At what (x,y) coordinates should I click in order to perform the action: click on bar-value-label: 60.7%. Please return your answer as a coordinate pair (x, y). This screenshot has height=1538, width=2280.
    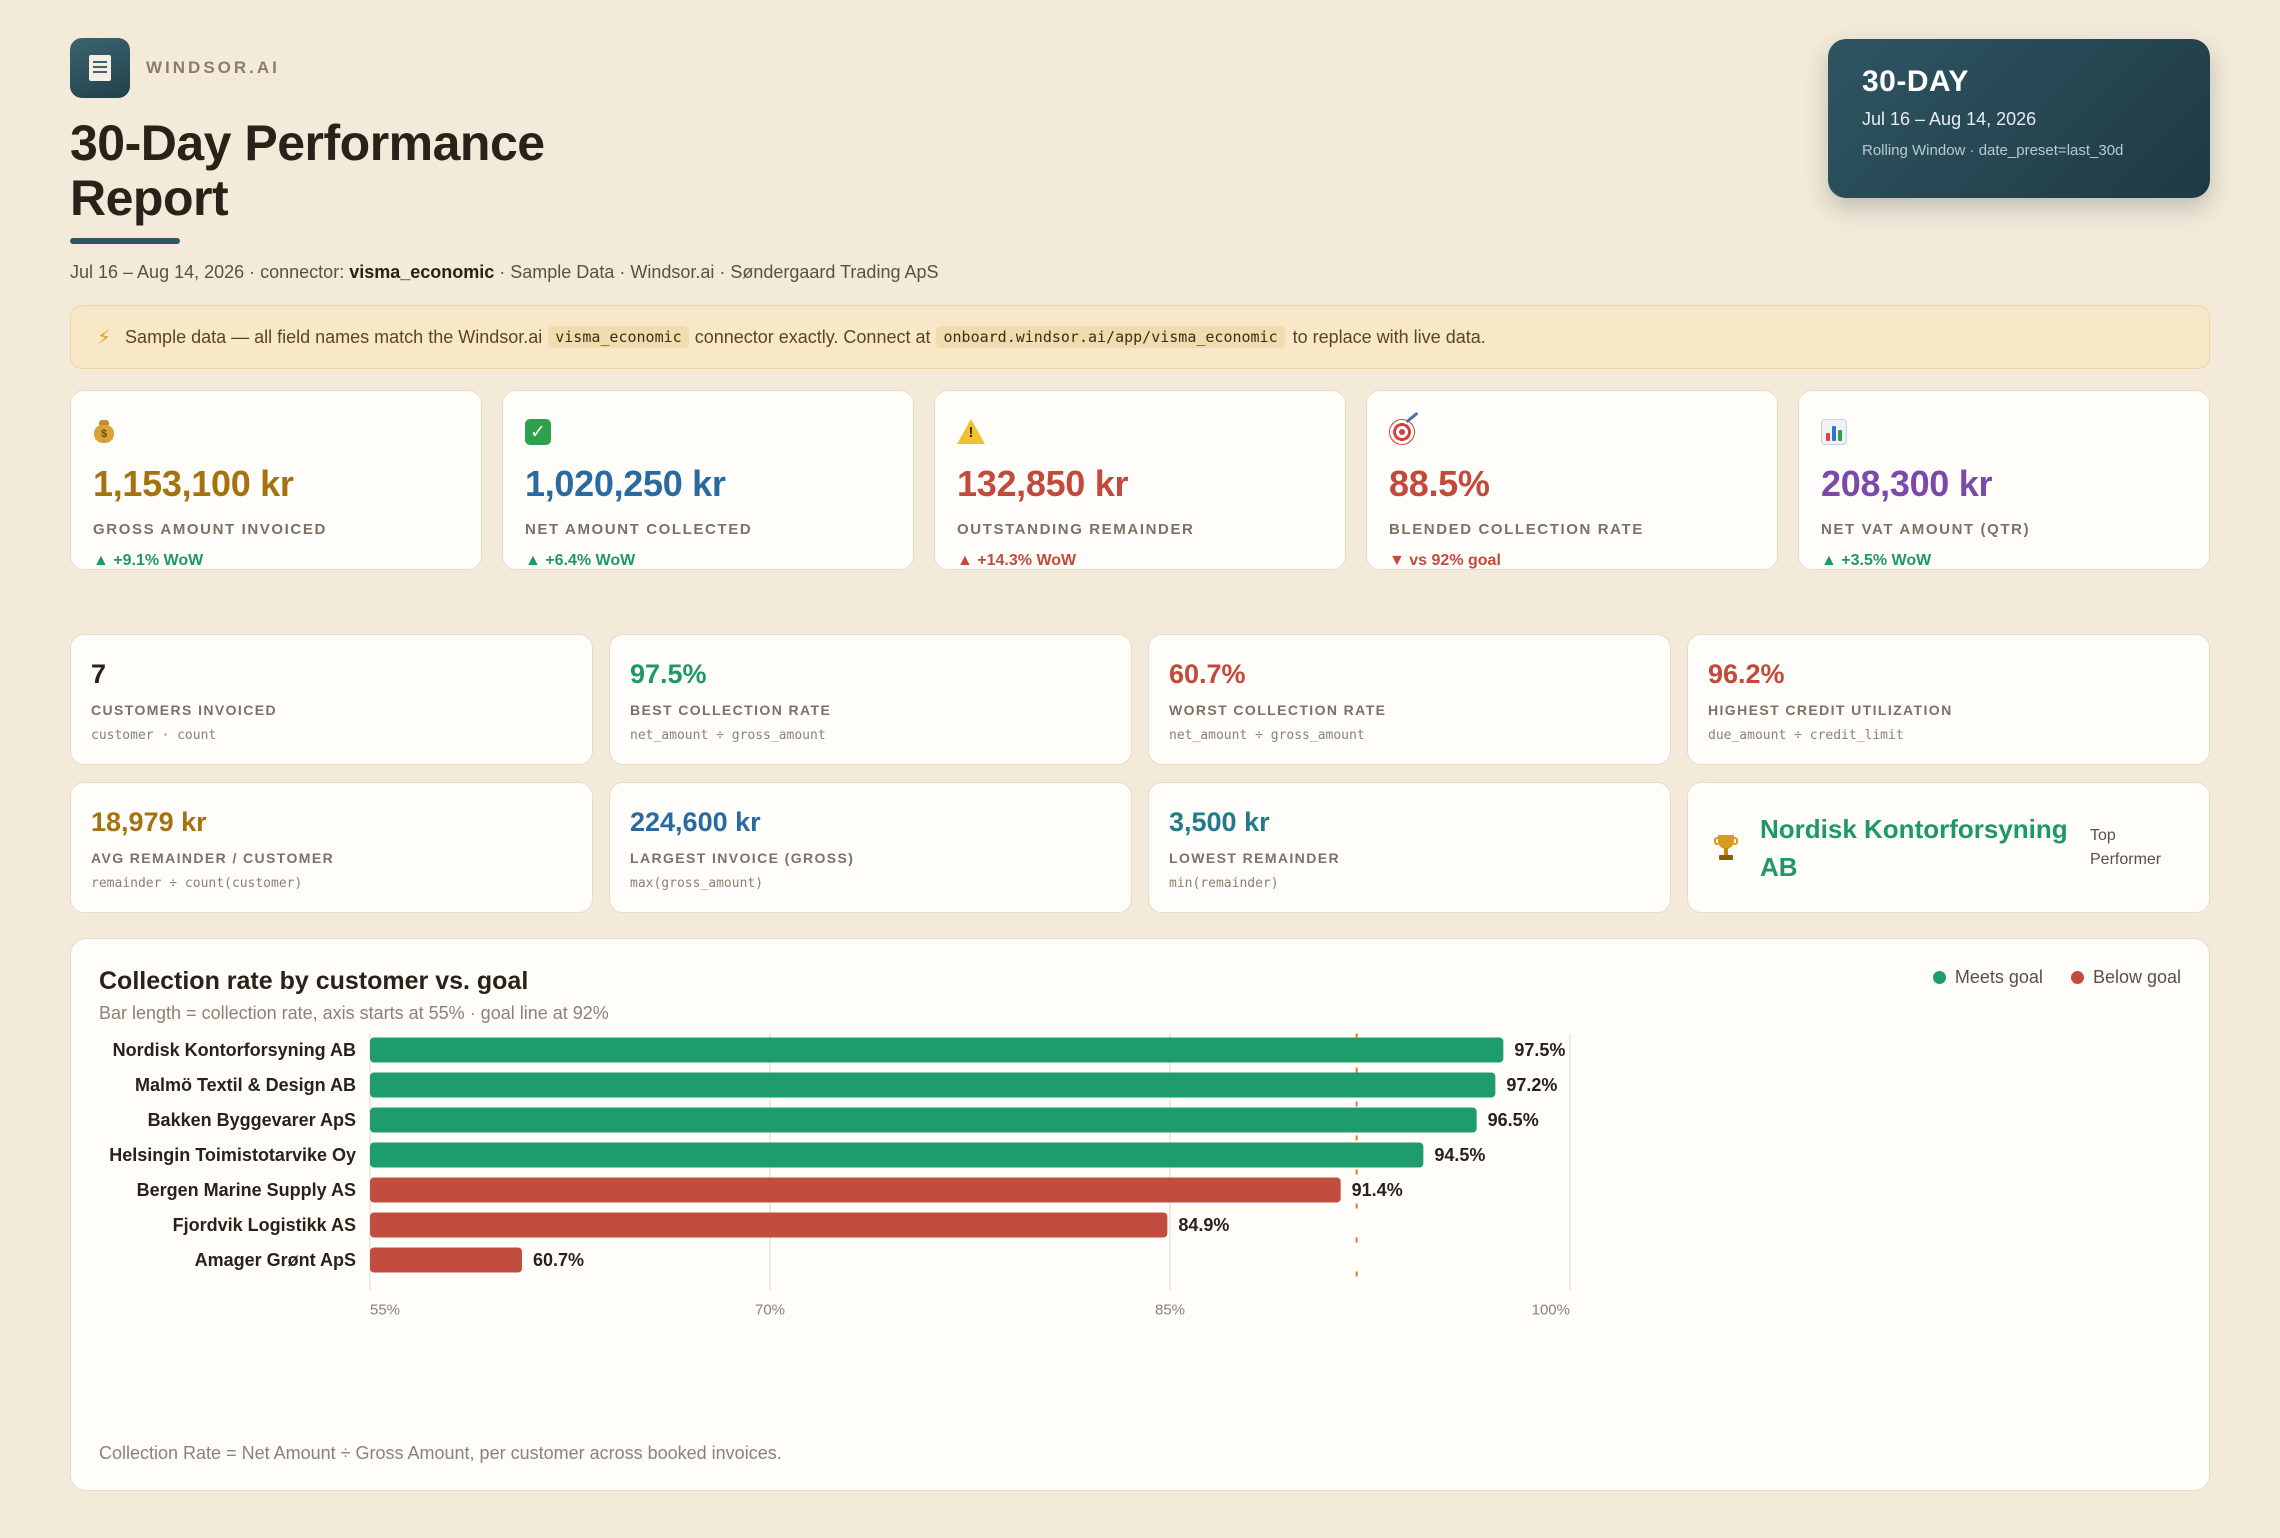
    Looking at the image, I should click on (558, 1260).